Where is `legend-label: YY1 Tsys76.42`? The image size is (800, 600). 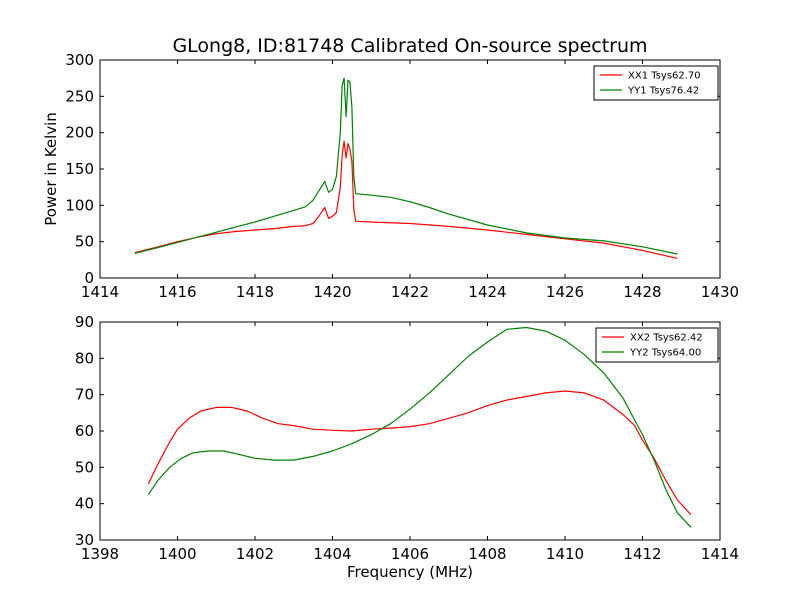 legend-label: YY1 Tsys76.42 is located at coordinates (663, 91).